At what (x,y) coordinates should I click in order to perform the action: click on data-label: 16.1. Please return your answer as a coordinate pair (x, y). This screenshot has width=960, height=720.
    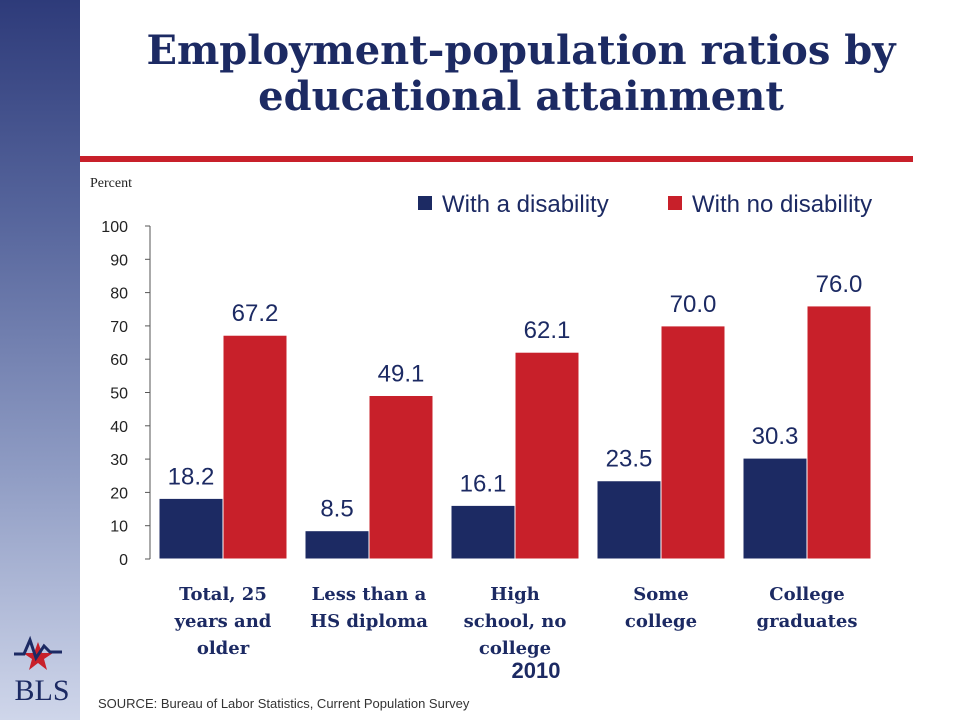
    Looking at the image, I should click on (483, 483).